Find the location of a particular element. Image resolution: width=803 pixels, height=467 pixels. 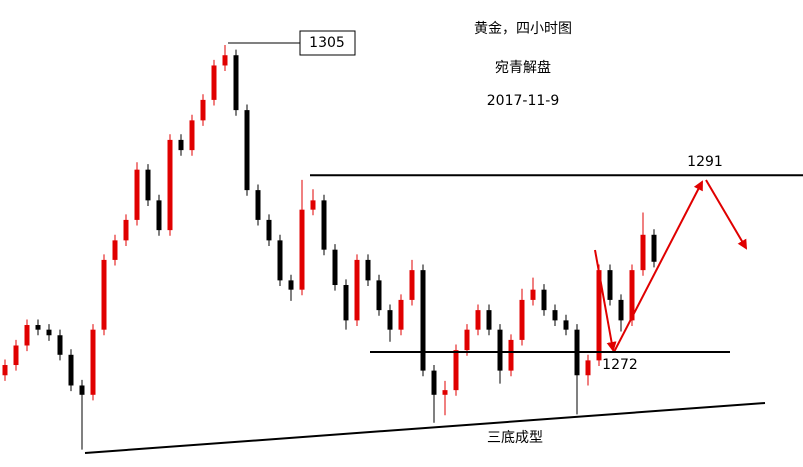

level-label: 1305 is located at coordinates (327, 43).